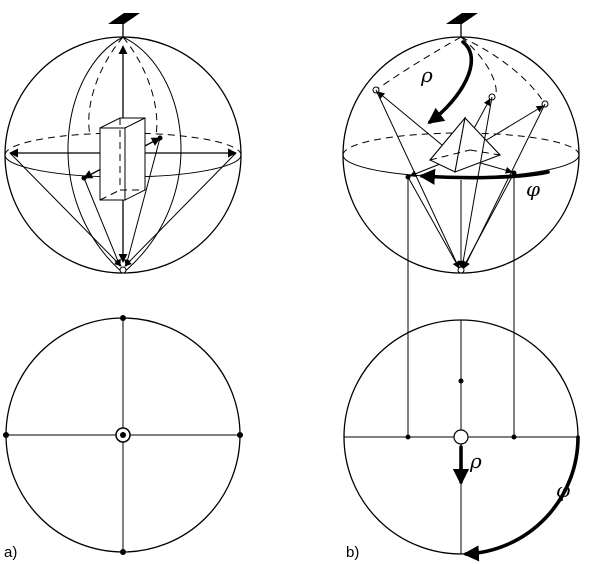  I want to click on pole-west, so click(6, 435).